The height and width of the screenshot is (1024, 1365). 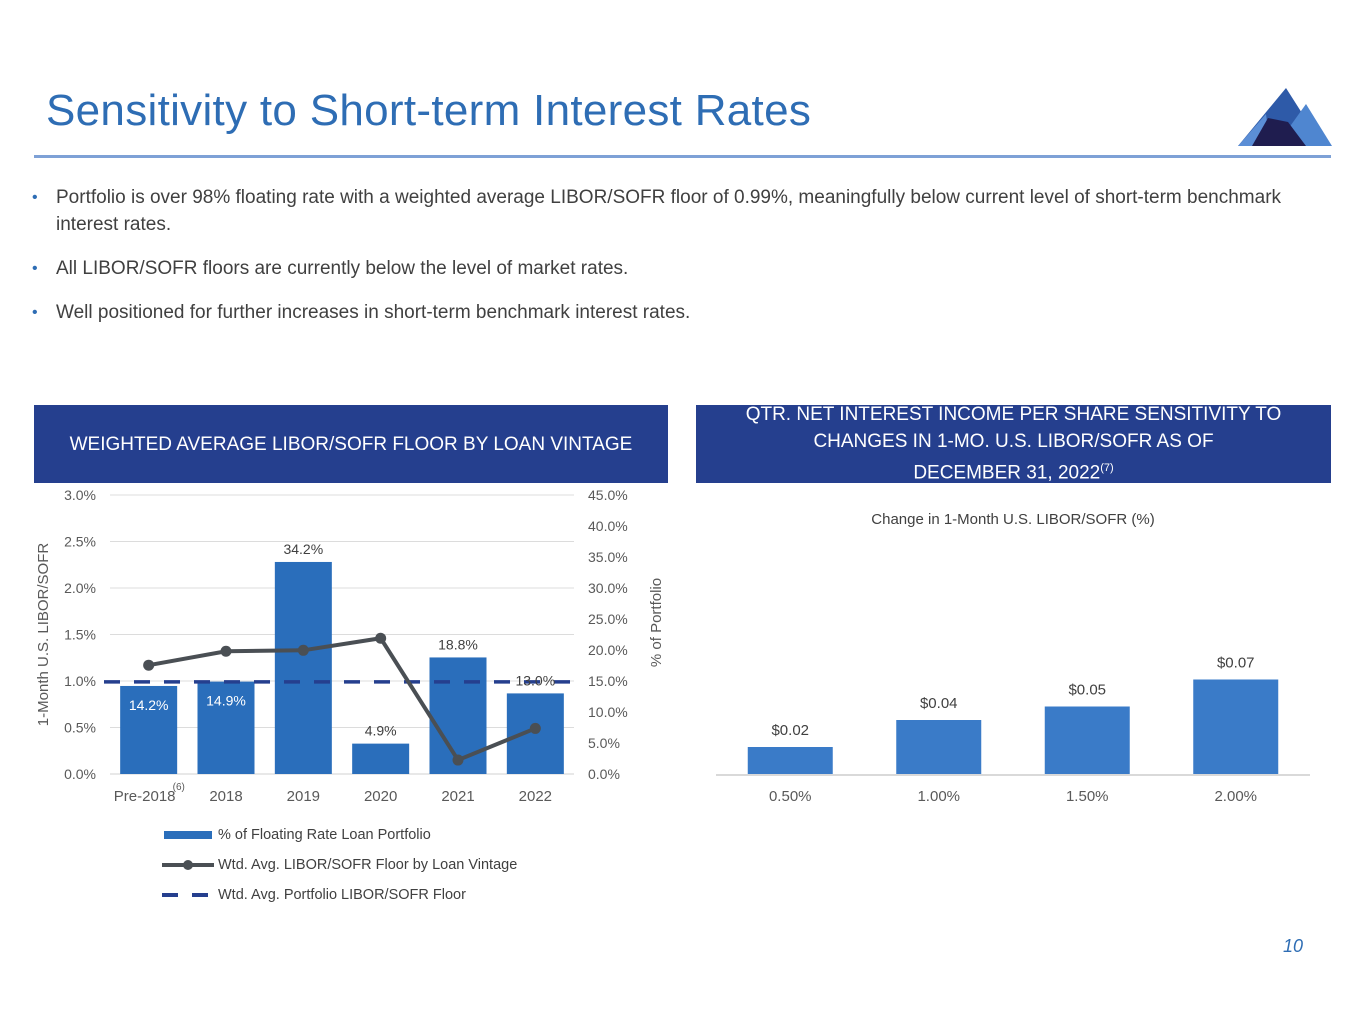 I want to click on legend-item-dashed: Wtd. Avg. Portfolio LIBOR/SOFR Floor, so click(x=339, y=895).